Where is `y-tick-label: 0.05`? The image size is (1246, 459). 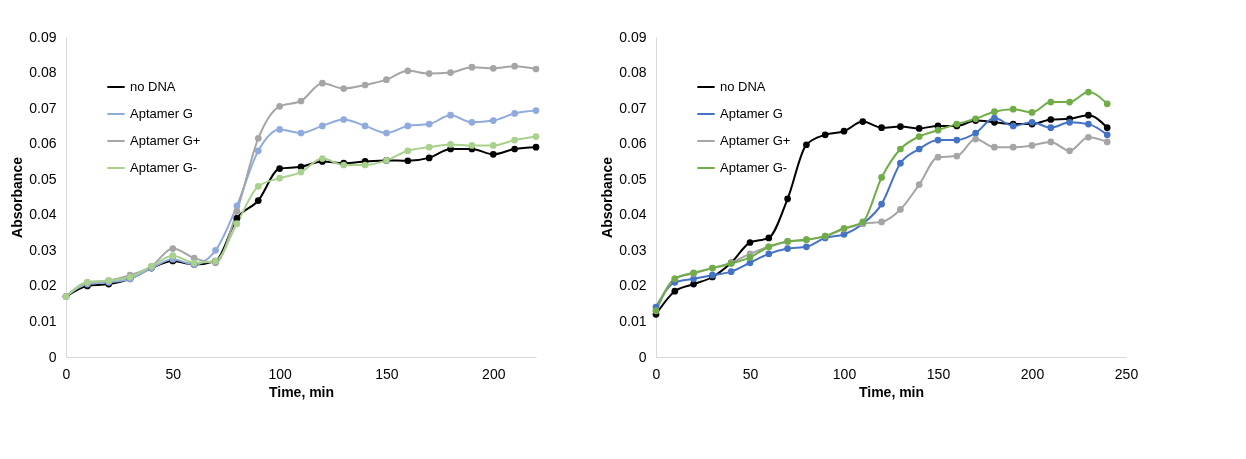
y-tick-label: 0.05 is located at coordinates (633, 178).